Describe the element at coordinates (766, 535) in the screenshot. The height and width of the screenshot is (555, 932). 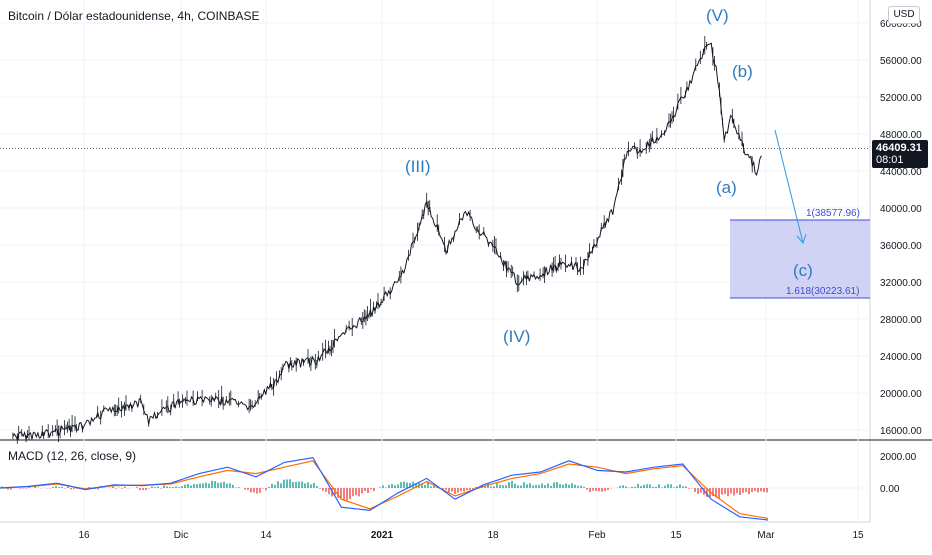
I see `time-axis-tick-label: Mar` at that location.